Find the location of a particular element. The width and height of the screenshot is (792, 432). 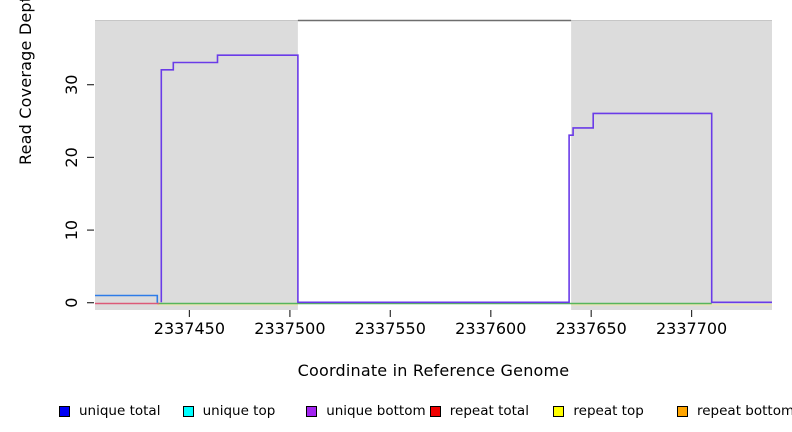

legend-swatch-repeat-top is located at coordinates (559, 411).